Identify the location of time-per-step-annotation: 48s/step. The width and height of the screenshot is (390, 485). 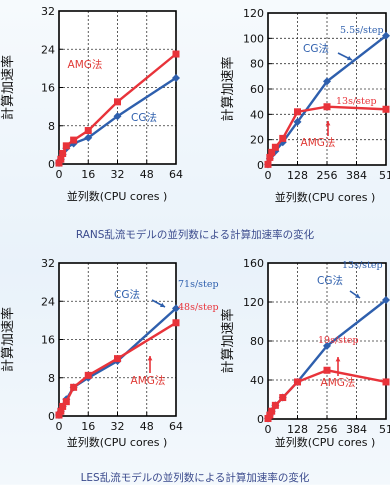
(198, 307).